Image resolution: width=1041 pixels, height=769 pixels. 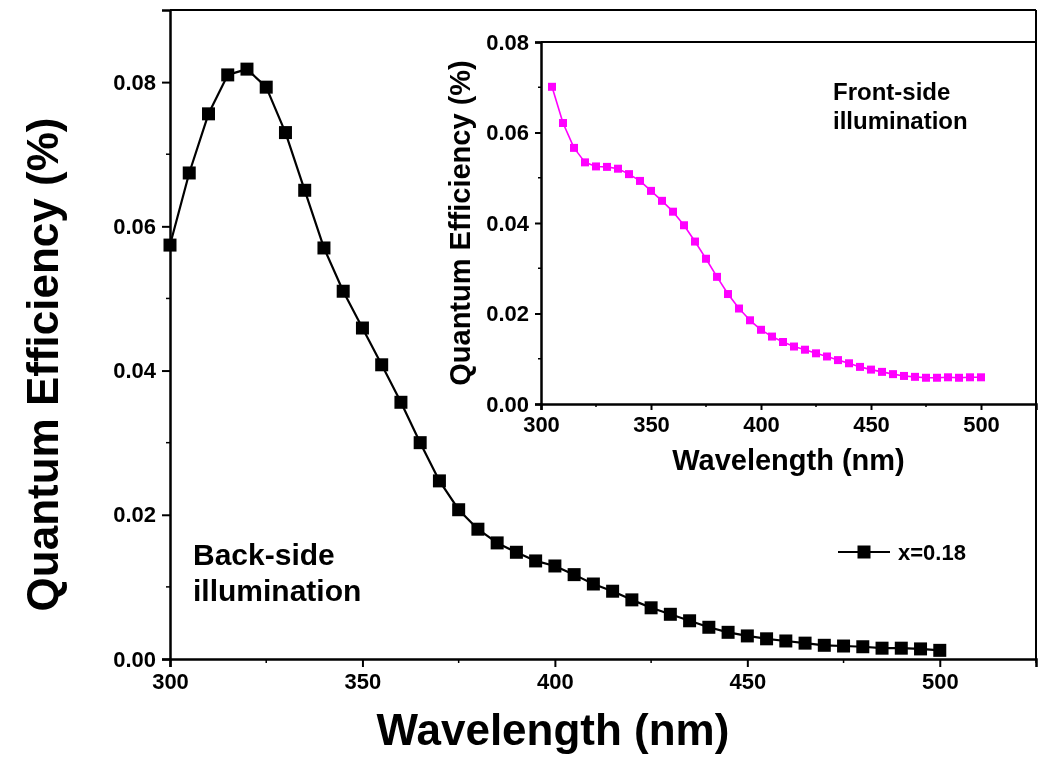 I want to click on annotation: Front-side illumination, so click(x=900, y=106).